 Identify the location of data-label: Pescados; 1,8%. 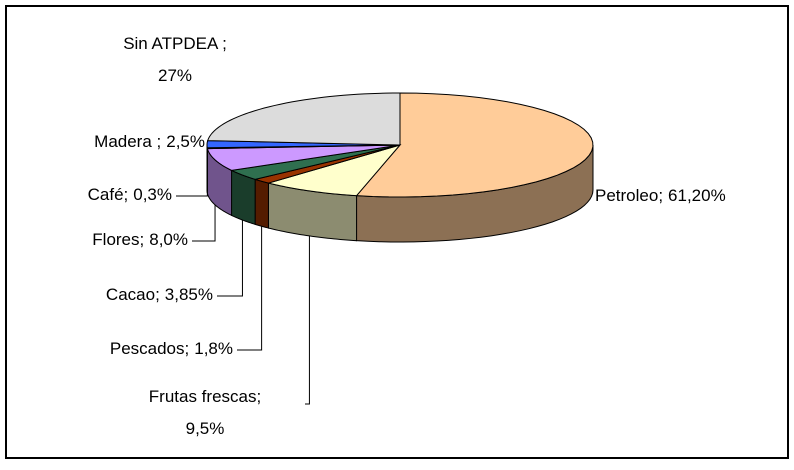
(171, 348).